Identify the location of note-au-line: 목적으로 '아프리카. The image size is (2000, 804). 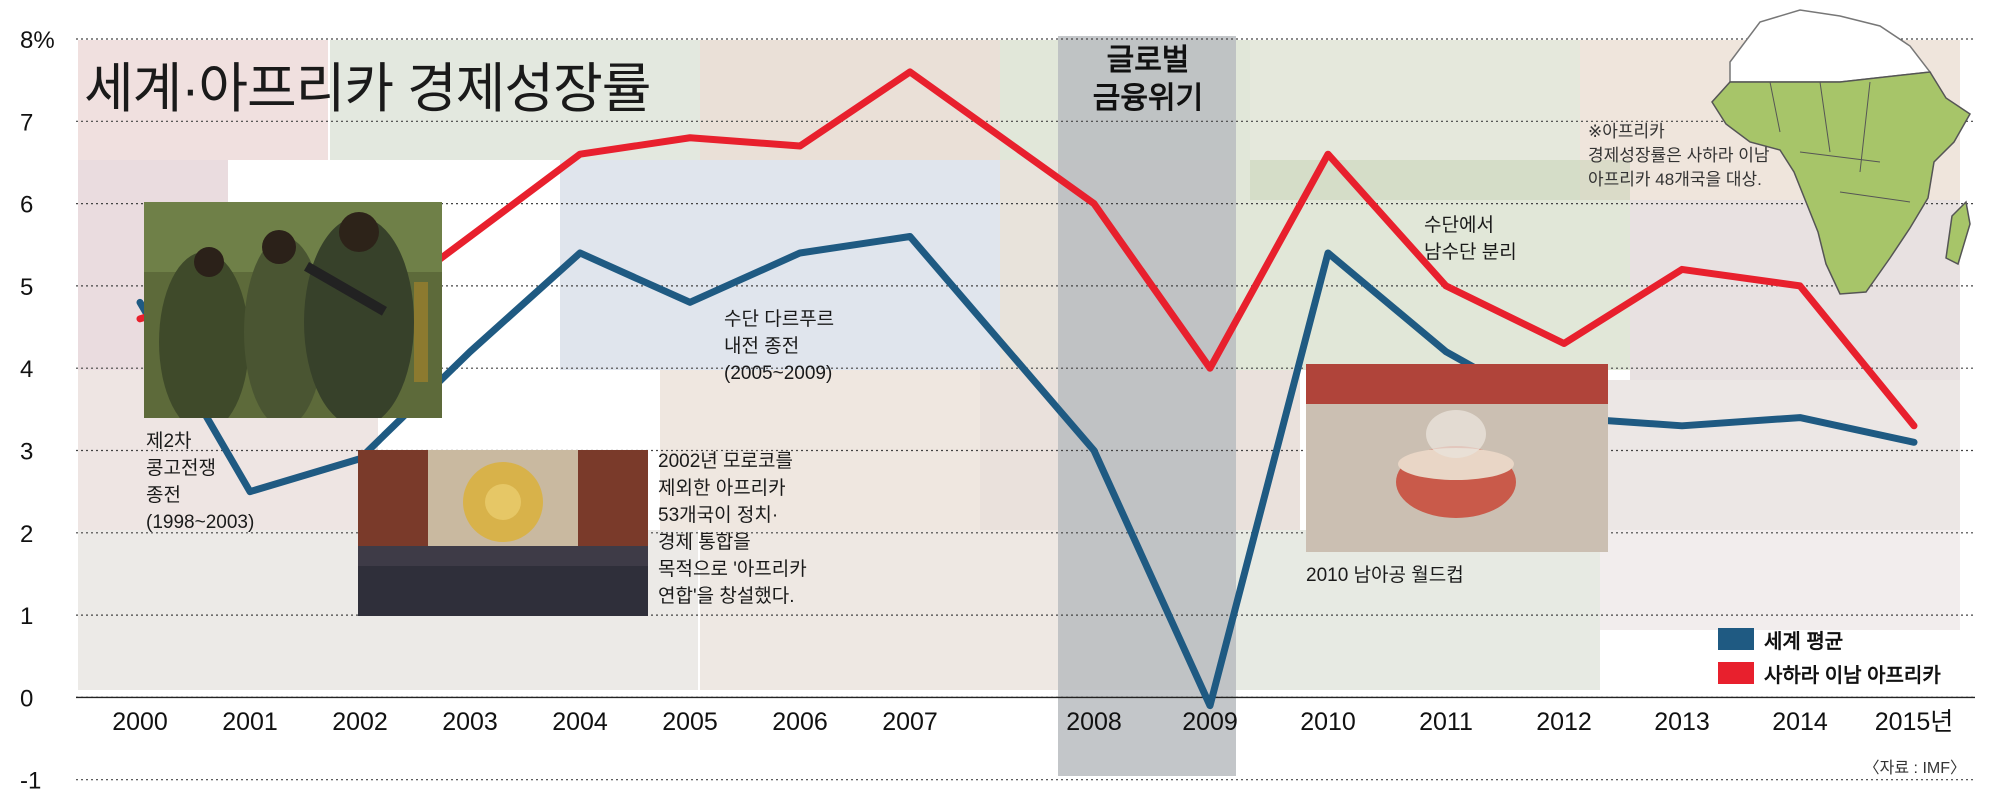
(732, 569).